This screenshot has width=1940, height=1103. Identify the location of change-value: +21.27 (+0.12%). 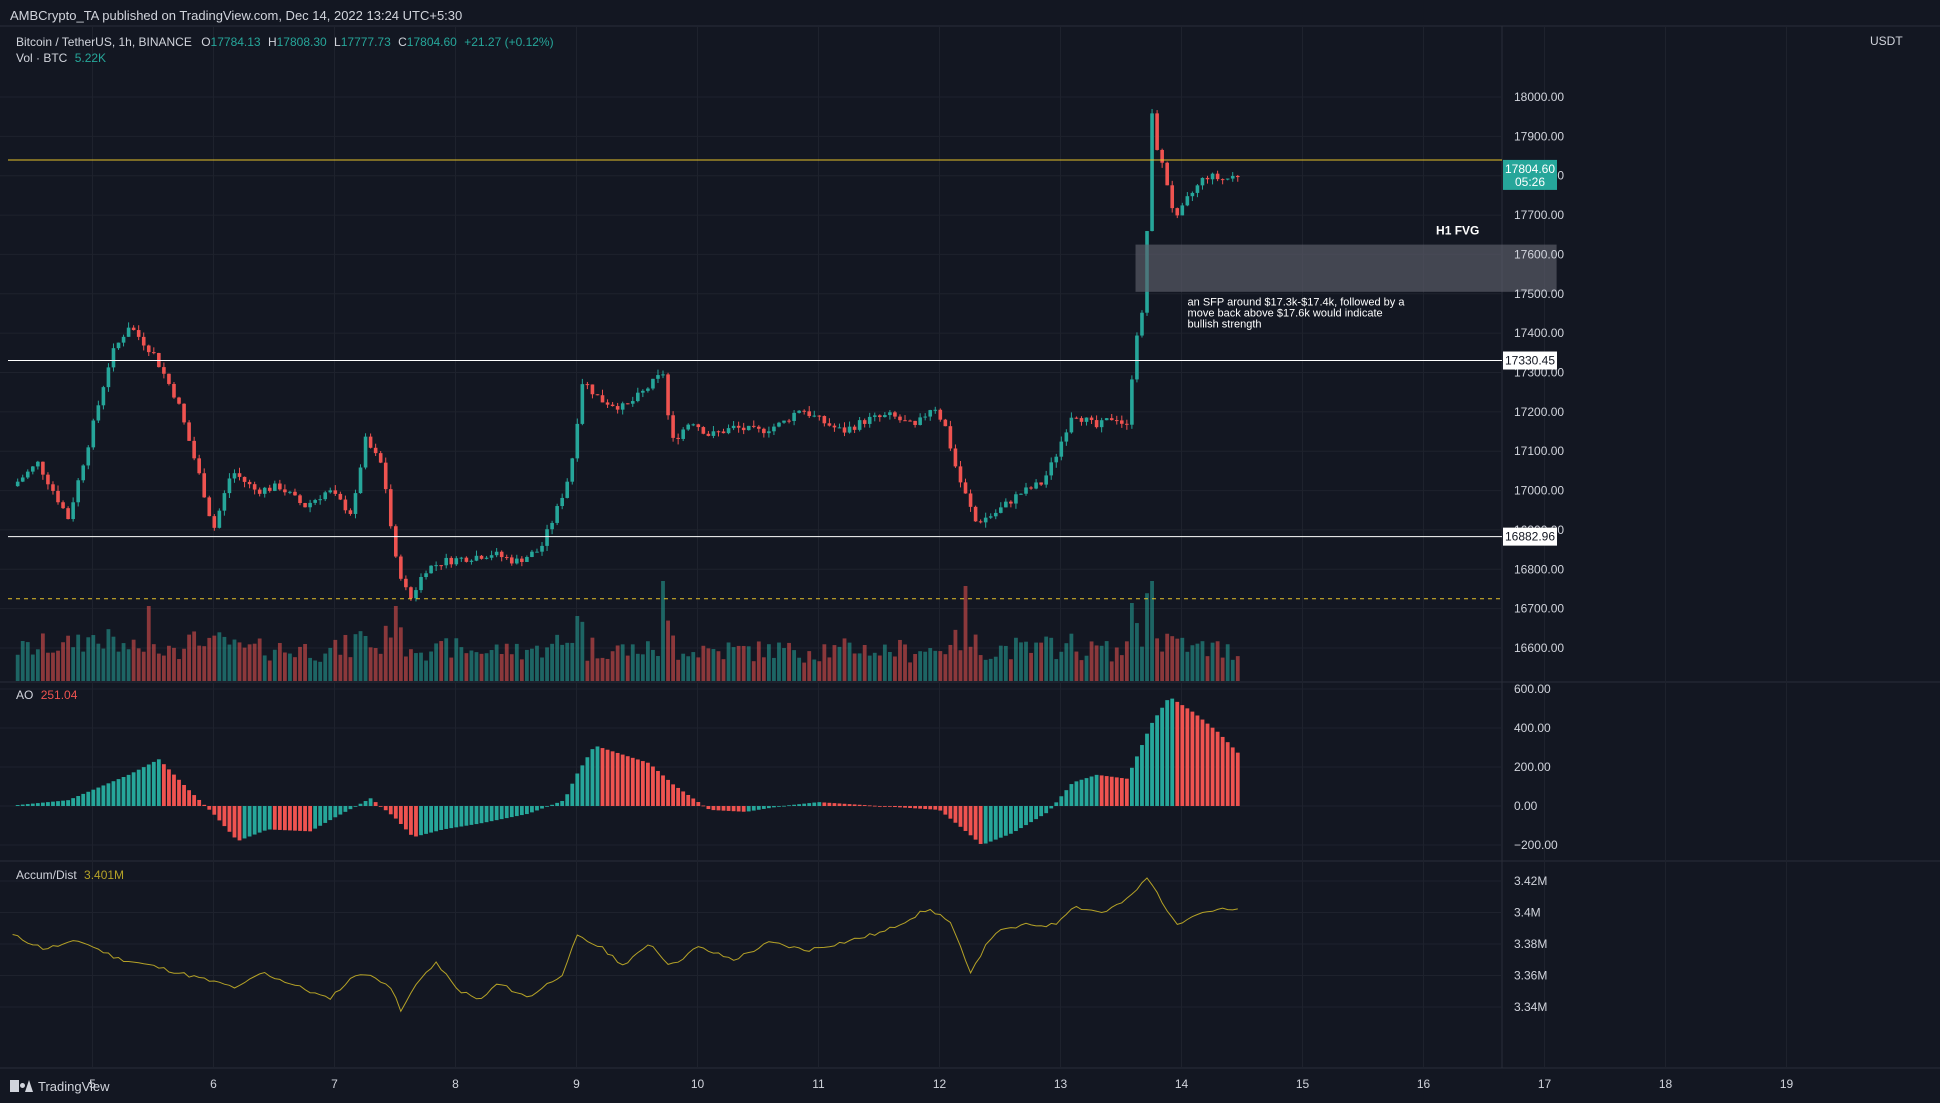
(509, 42).